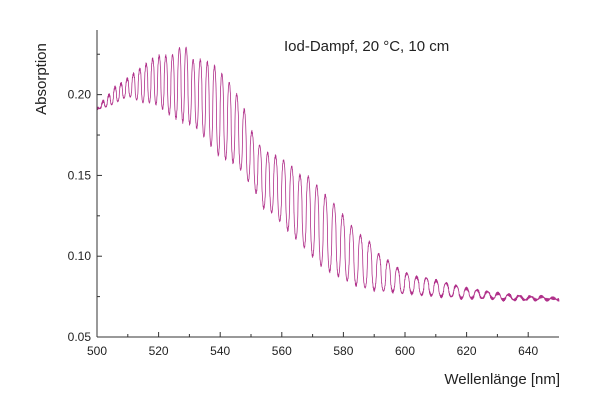 This screenshot has height=420, width=591. I want to click on x-tick-label: 560, so click(282, 351).